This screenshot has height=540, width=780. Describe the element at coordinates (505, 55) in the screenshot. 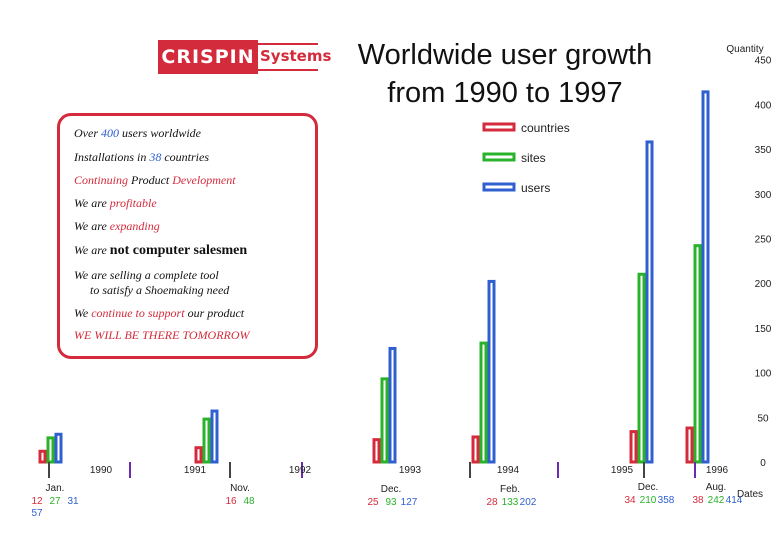

I see `chart-title-line1: Worldwide user growth` at that location.